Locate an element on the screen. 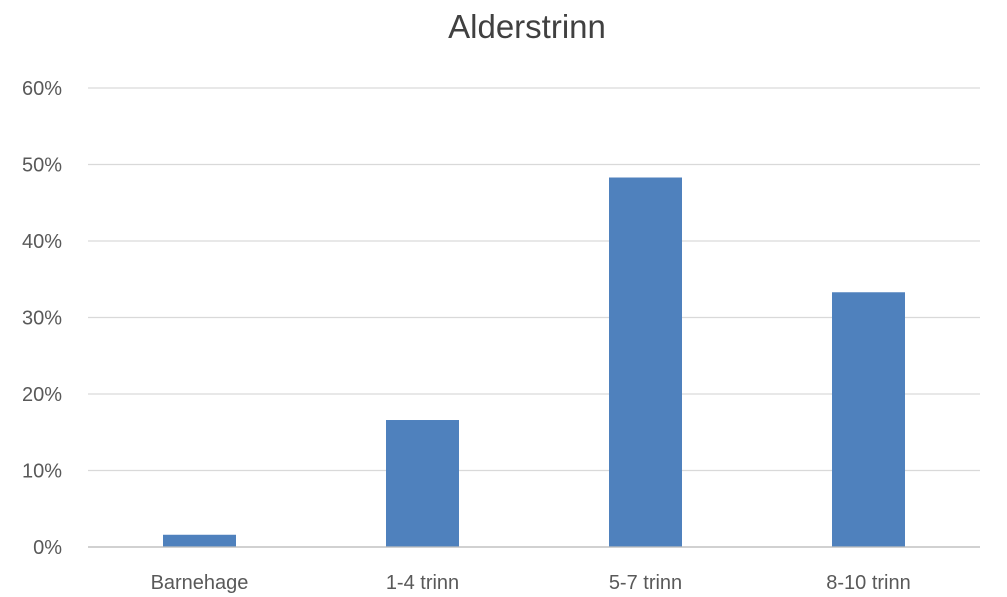  y-tick-label: 0% is located at coordinates (47, 548).